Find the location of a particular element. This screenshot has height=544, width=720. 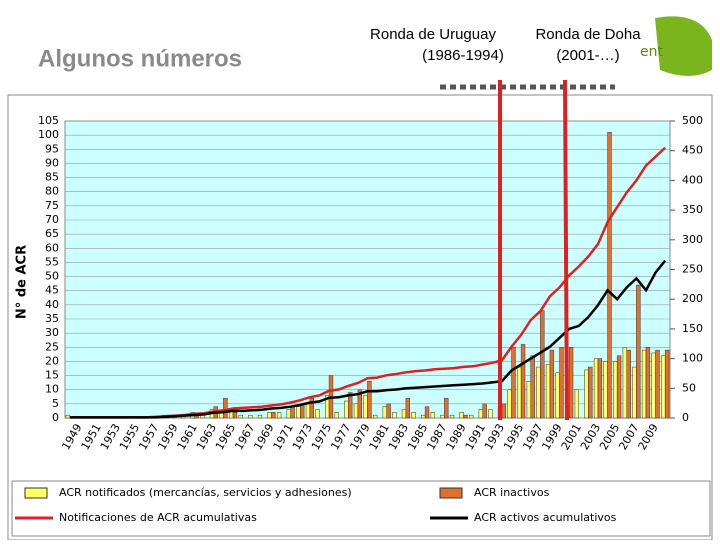

y2-tick-label: 300 is located at coordinates (692, 239).